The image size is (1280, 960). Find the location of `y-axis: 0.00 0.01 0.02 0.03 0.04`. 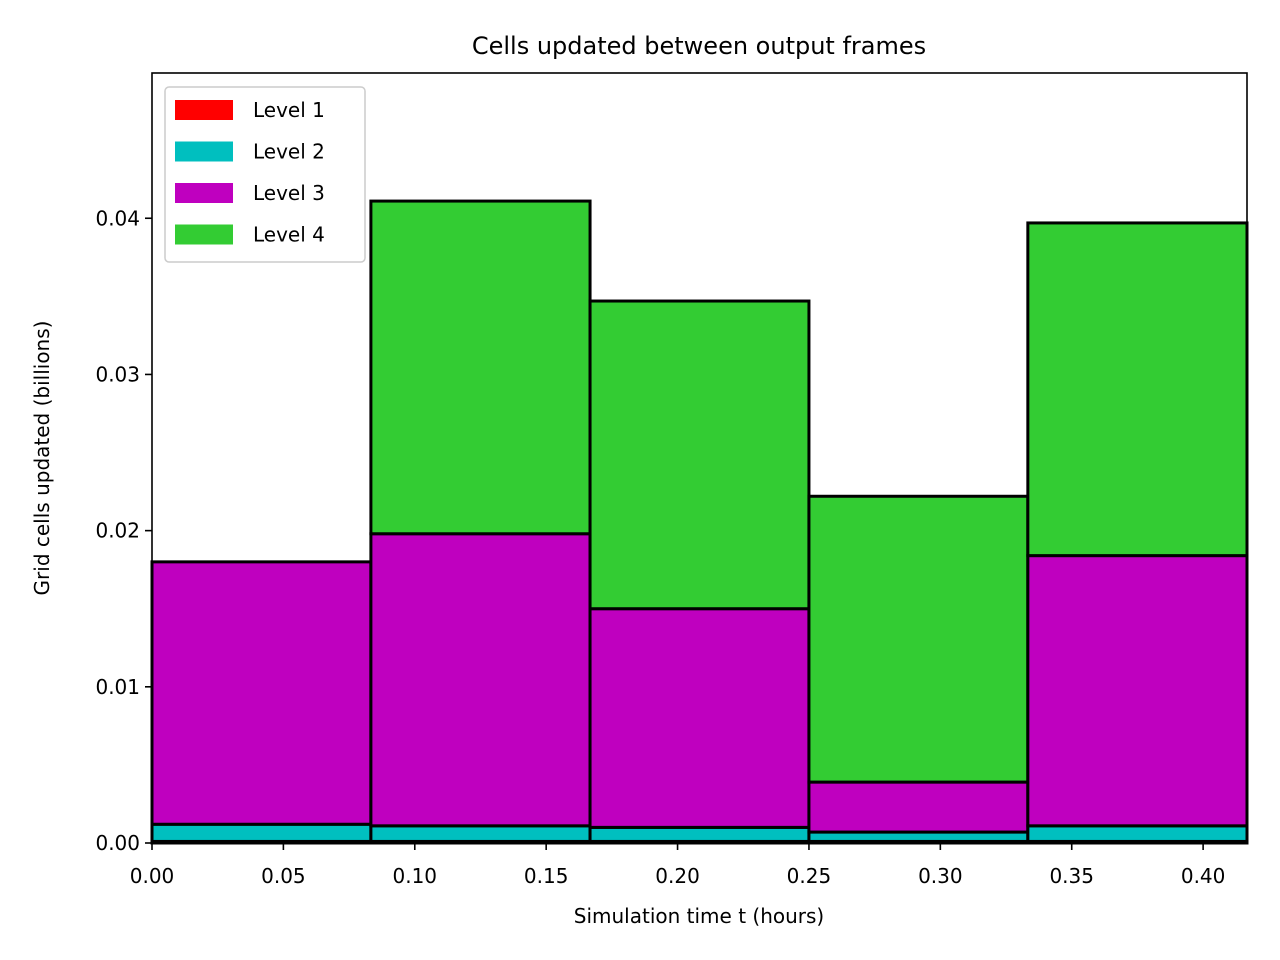

y-axis: 0.00 0.01 0.02 0.03 0.04 is located at coordinates (123, 530).